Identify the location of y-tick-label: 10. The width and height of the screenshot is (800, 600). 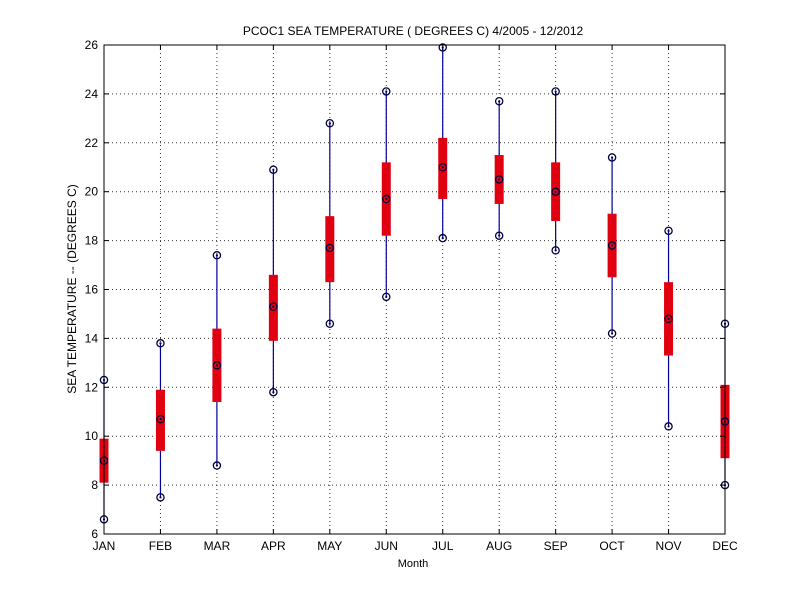
(92, 436).